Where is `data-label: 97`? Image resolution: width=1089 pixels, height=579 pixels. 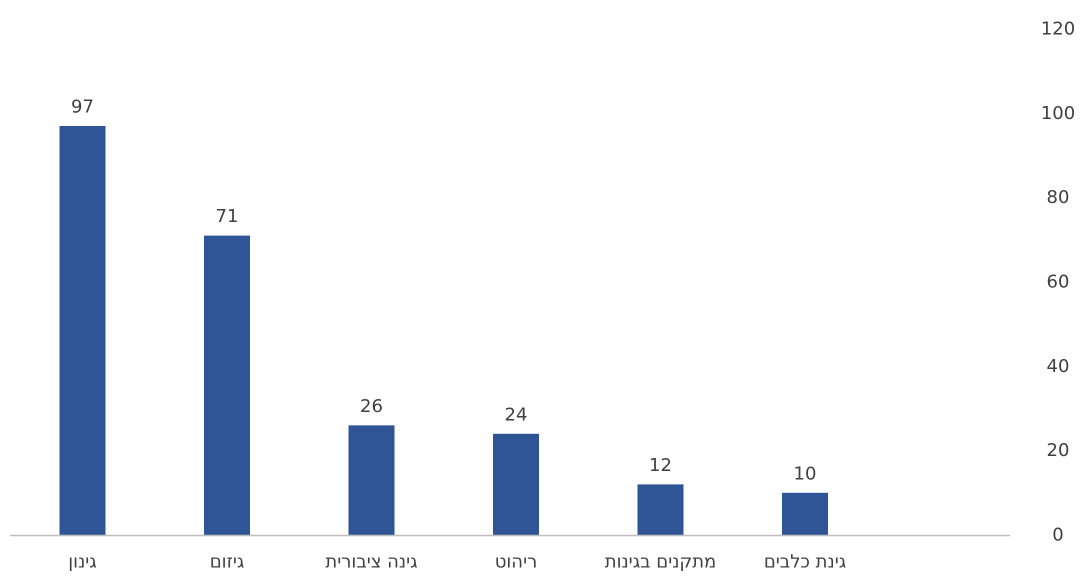 data-label: 97 is located at coordinates (82, 106).